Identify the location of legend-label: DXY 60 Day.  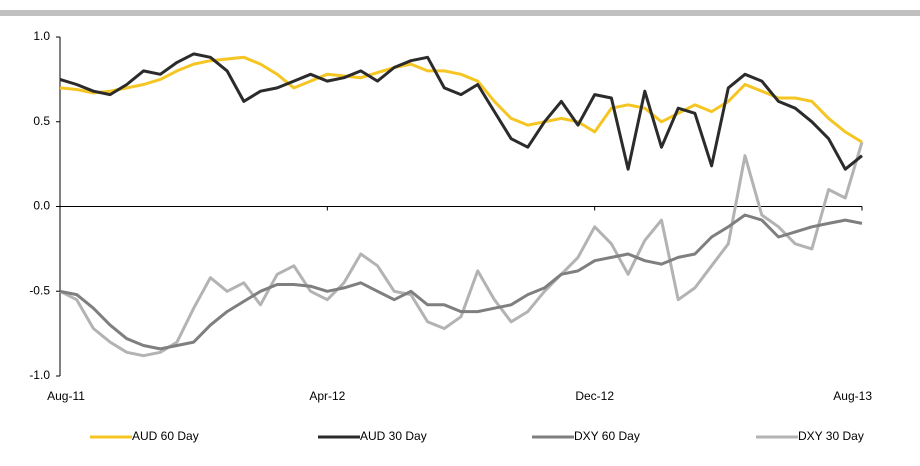
(607, 436).